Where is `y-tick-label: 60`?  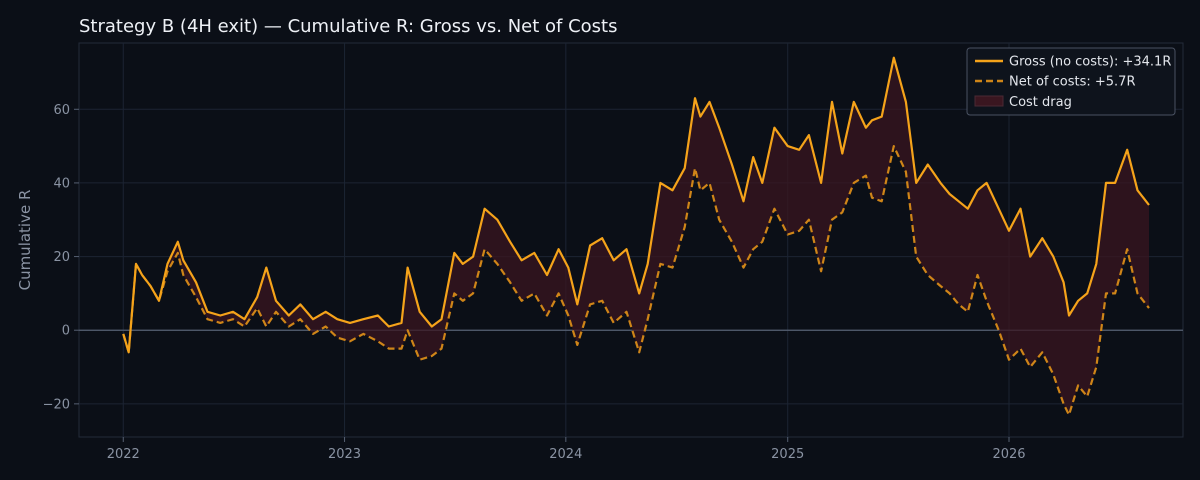
y-tick-label: 60 is located at coordinates (61, 110).